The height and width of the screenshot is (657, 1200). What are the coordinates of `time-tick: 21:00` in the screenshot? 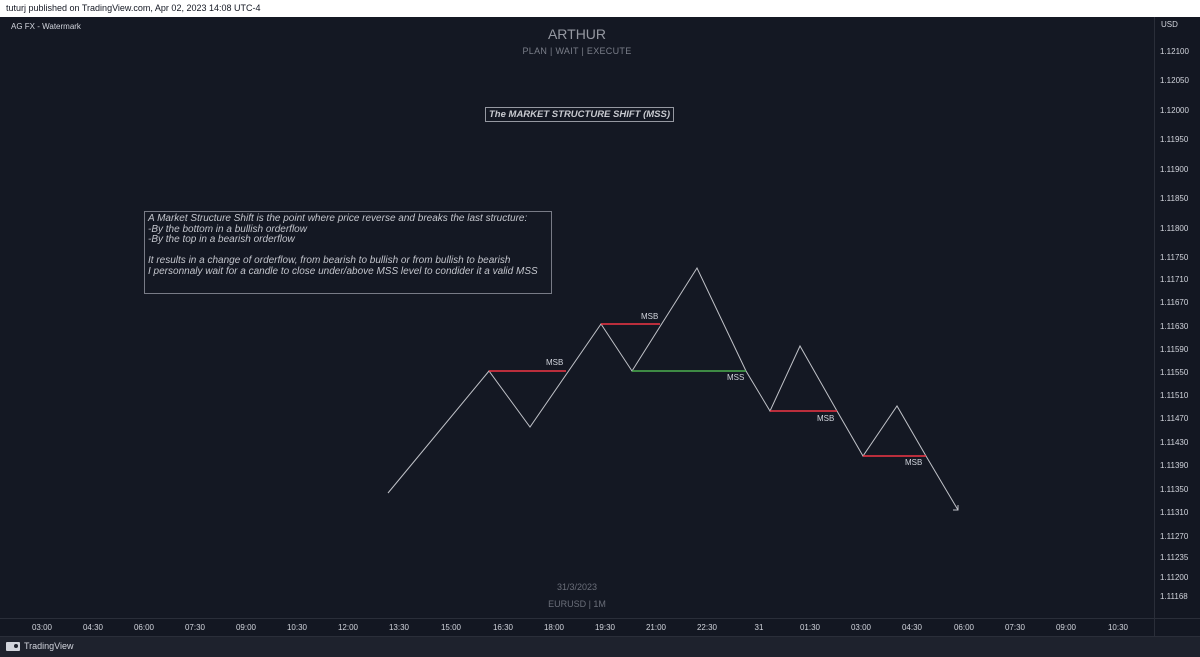 It's located at (656, 627).